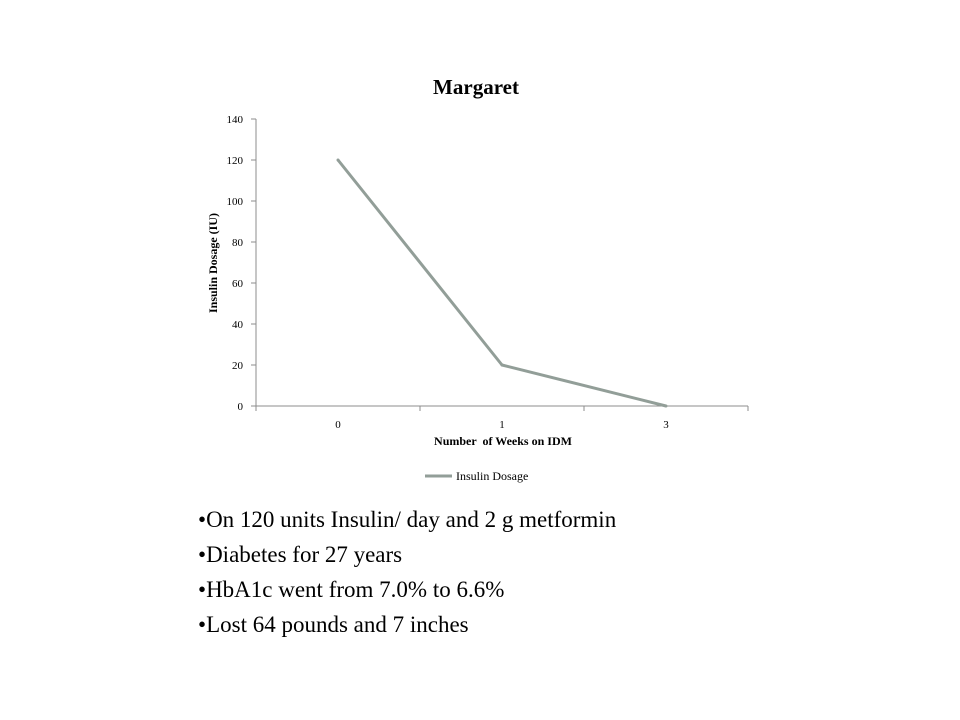 This screenshot has width=960, height=720. I want to click on bullet-item: HbA1c went from 7.0% to 6.6%, so click(407, 589).